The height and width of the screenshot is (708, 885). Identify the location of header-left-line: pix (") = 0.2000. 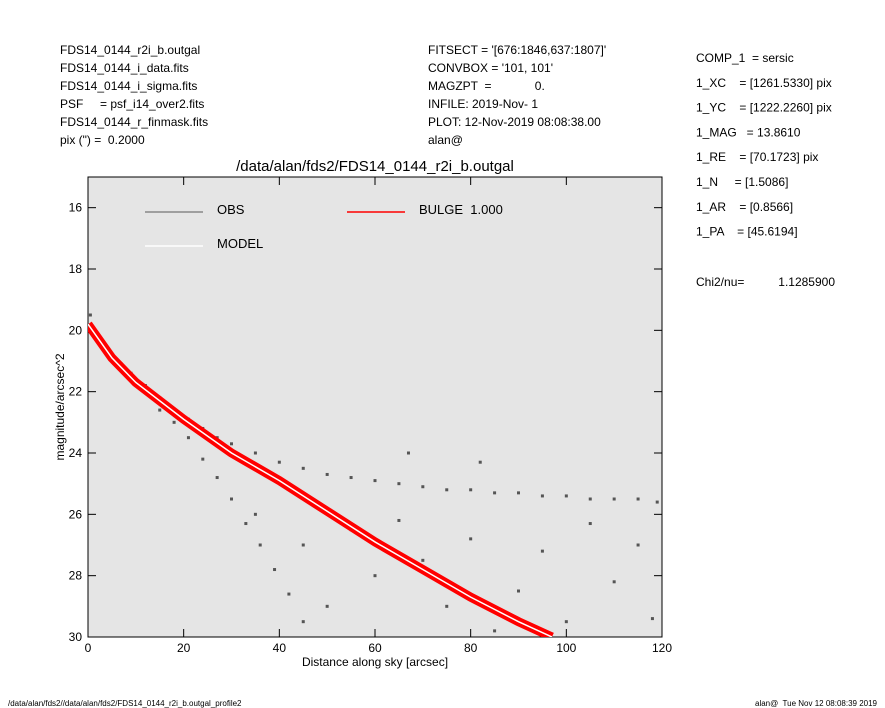
(102, 140).